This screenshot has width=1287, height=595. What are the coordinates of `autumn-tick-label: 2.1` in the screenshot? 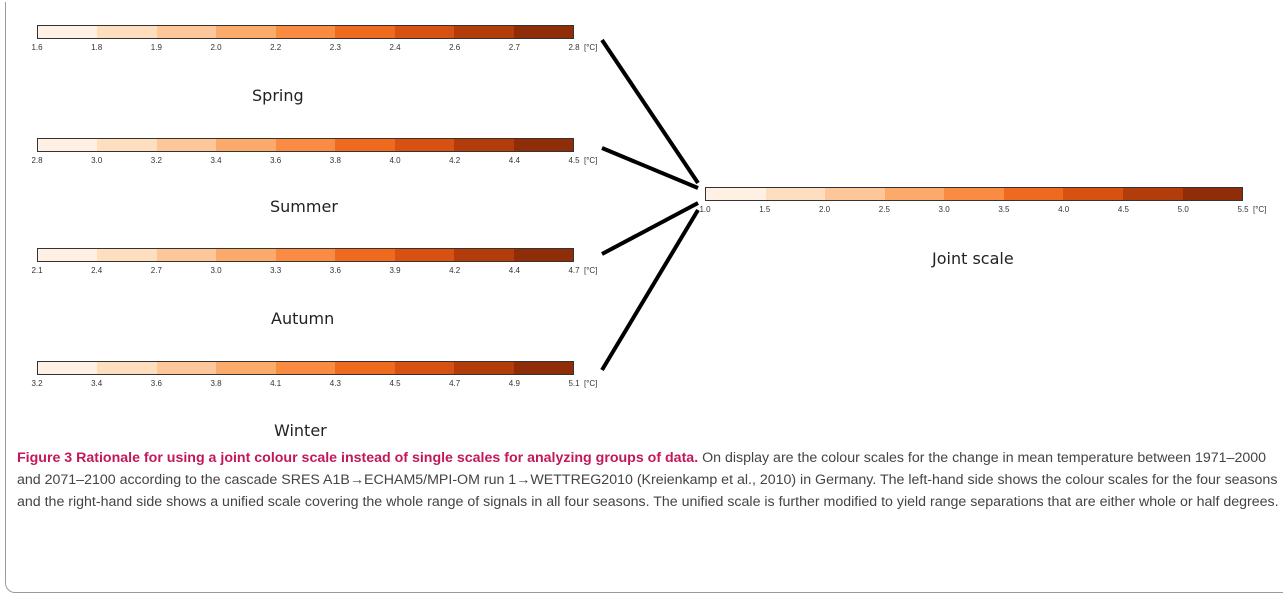 It's located at (37, 270).